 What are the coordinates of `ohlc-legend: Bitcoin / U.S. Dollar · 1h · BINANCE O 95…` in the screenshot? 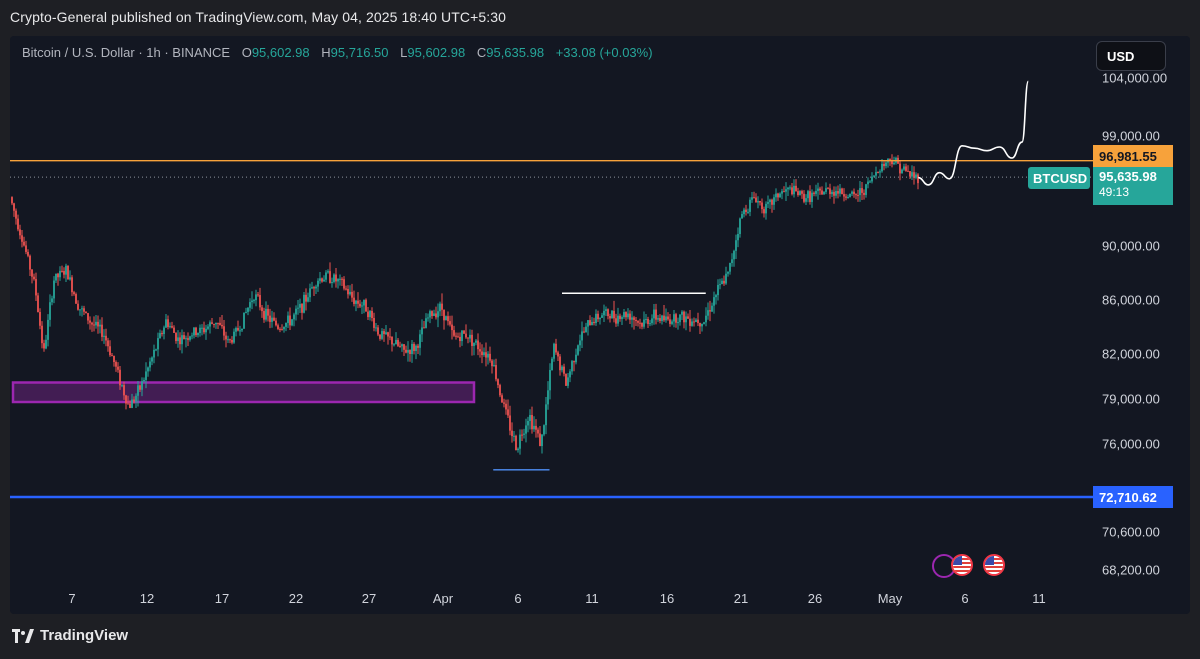 It's located at (337, 52).